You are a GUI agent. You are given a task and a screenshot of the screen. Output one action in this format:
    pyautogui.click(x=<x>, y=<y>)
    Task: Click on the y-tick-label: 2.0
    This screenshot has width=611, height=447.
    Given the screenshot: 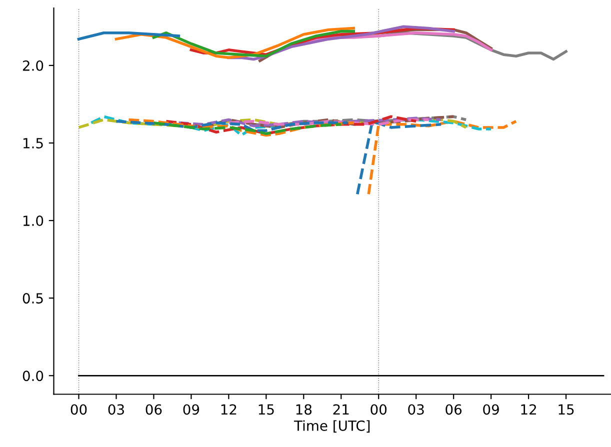 What is the action you would take?
    pyautogui.click(x=33, y=65)
    